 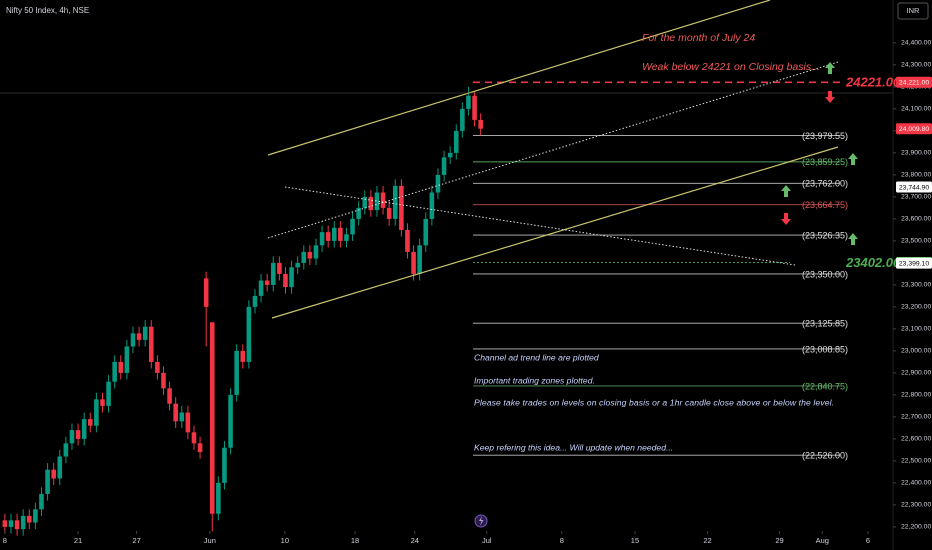 I want to click on y-tick-label: 23,500.00, so click(x=916, y=241).